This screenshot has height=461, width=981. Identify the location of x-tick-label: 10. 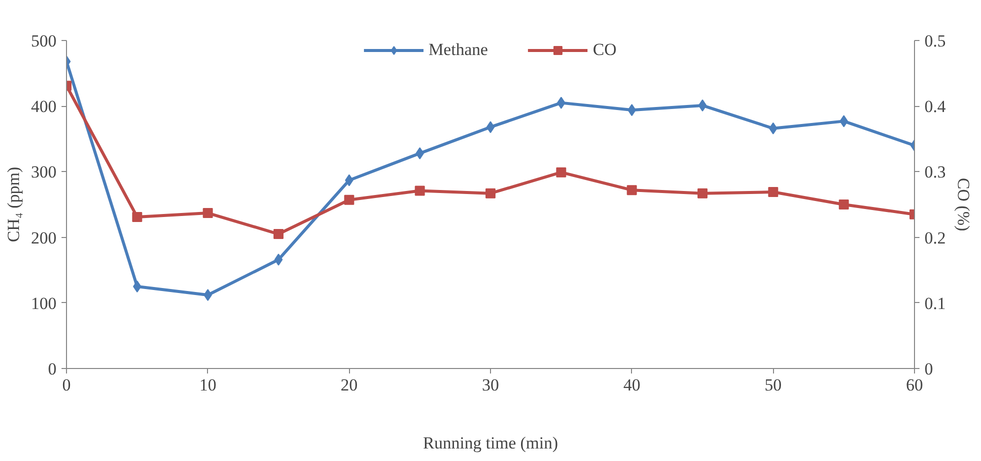
(207, 385).